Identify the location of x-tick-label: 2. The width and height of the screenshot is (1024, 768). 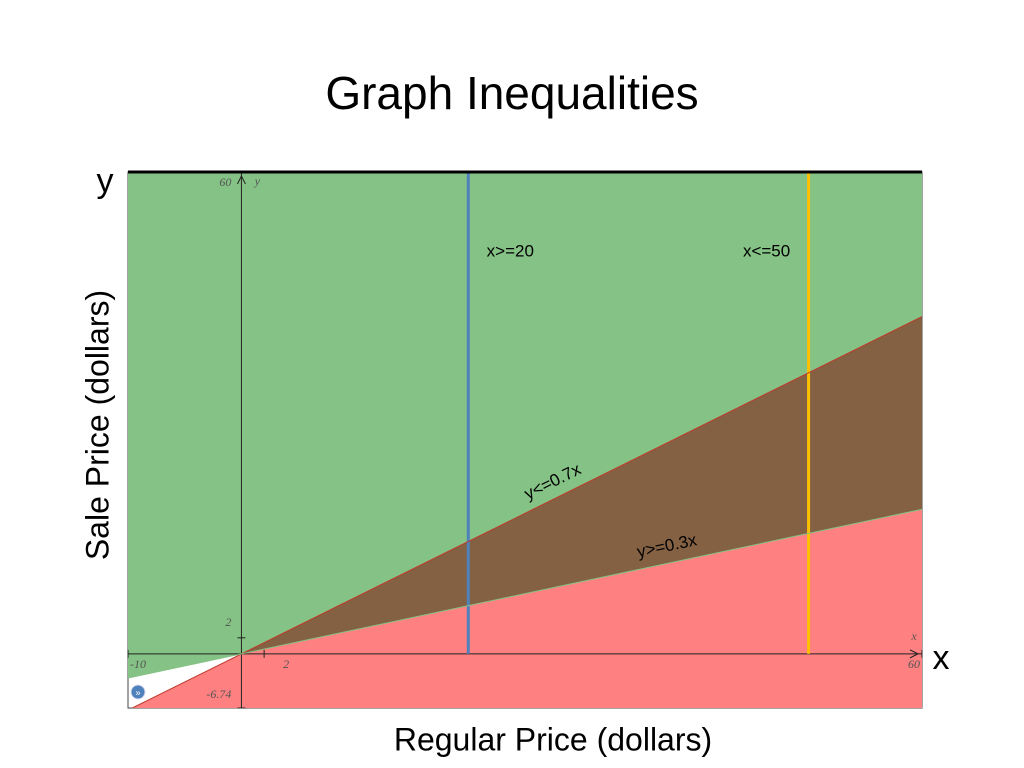
(286, 664).